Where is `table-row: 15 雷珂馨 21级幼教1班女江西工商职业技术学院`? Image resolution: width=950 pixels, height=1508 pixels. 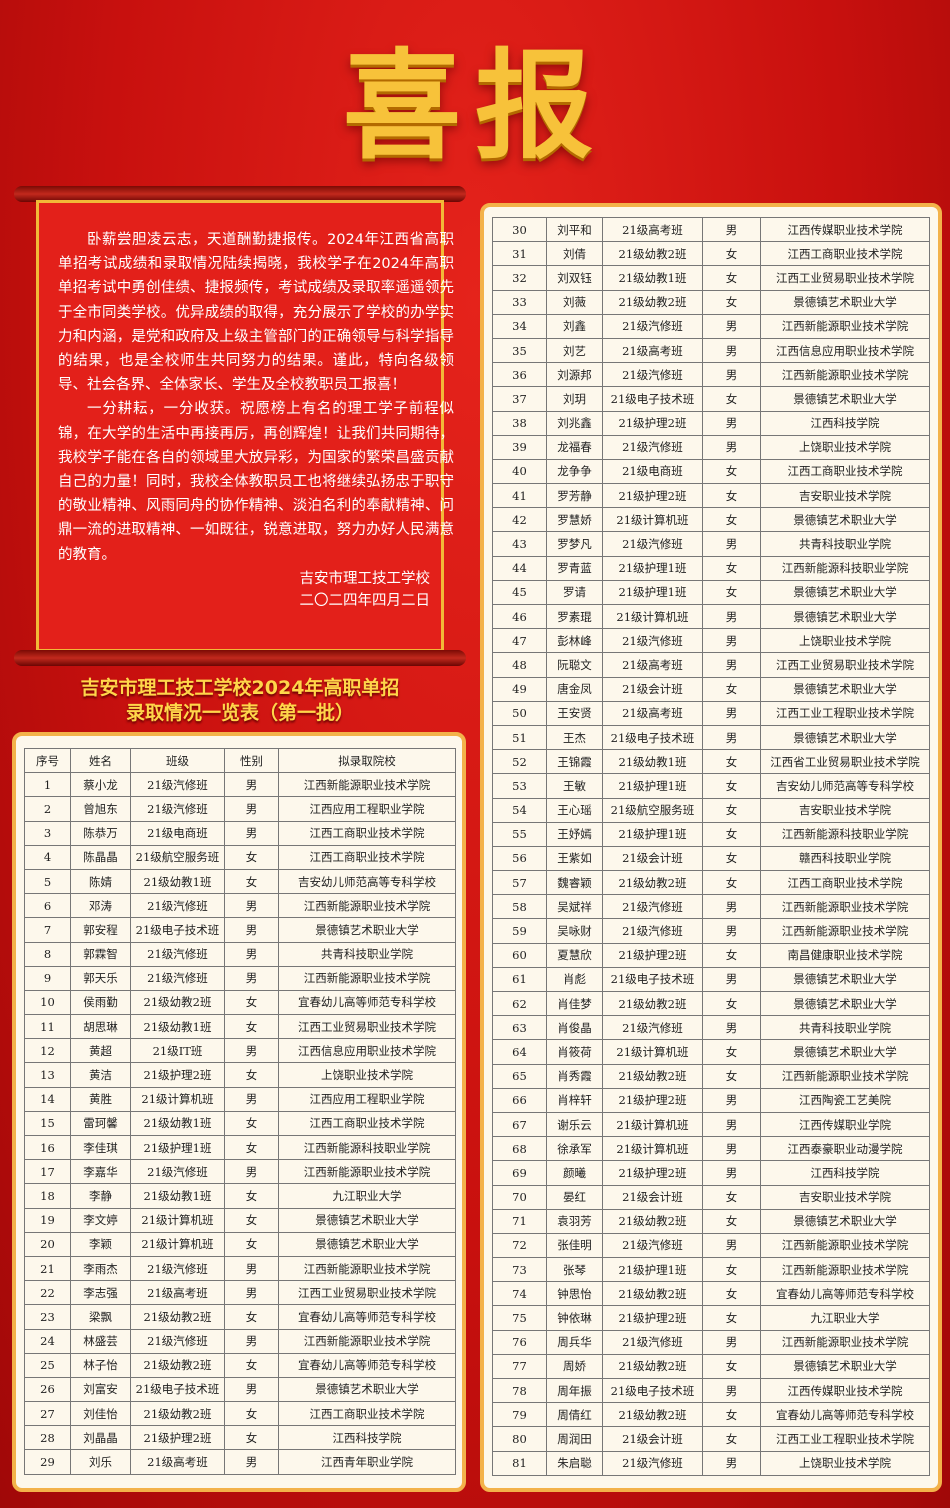
table-row: 15 雷珂馨 21级幼教1班女江西工商职业技术学院 is located at coordinates (240, 1123).